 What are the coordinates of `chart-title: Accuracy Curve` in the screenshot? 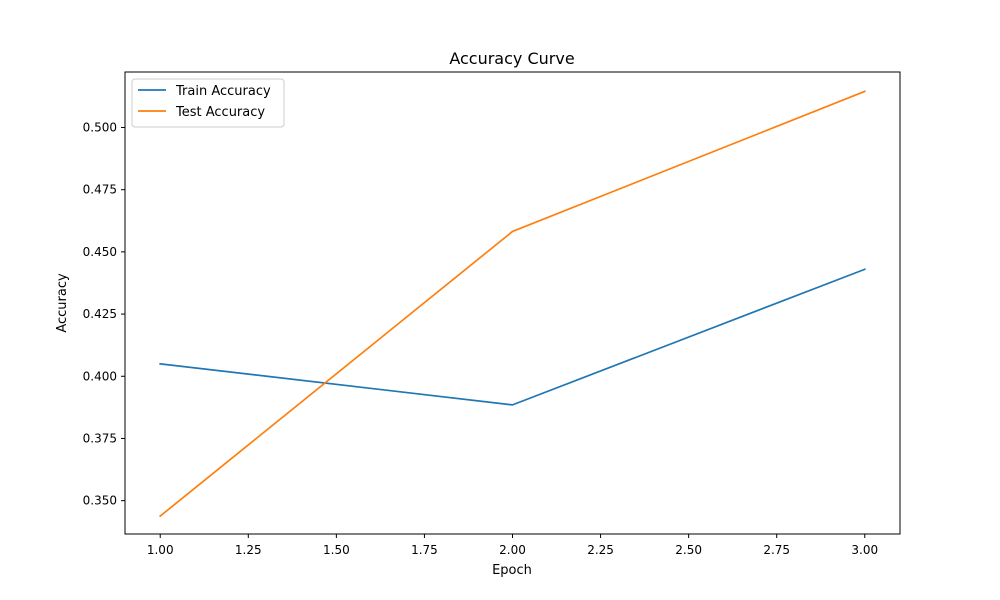 It's located at (511, 58).